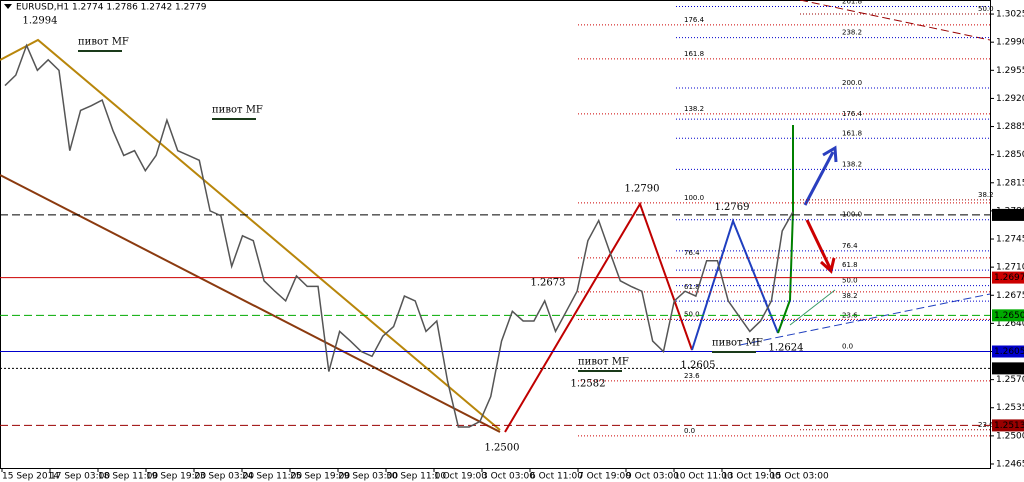  What do you see at coordinates (508, 477) in the screenshot?
I see `x-tick-label: 3 Oct 03:00` at bounding box center [508, 477].